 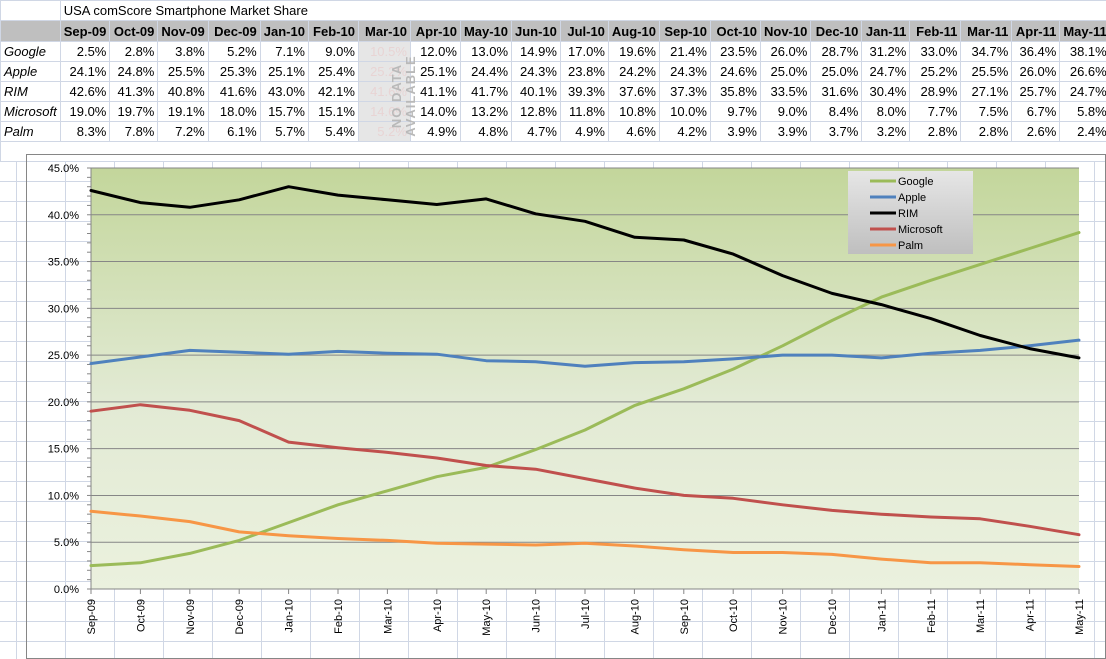 What do you see at coordinates (836, 91) in the screenshot?
I see `value-cell: 31.6%` at bounding box center [836, 91].